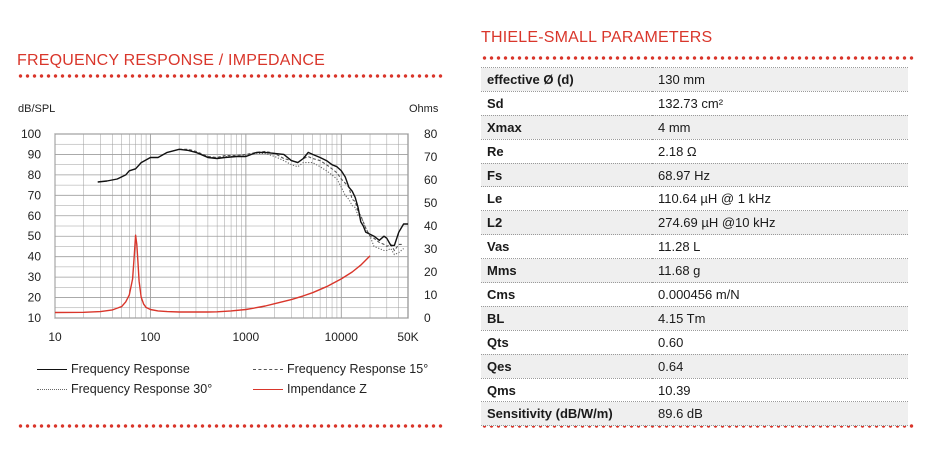 Image resolution: width=932 pixels, height=449 pixels. Describe the element at coordinates (431, 180) in the screenshot. I see `y-right-tick-label: 60` at that location.